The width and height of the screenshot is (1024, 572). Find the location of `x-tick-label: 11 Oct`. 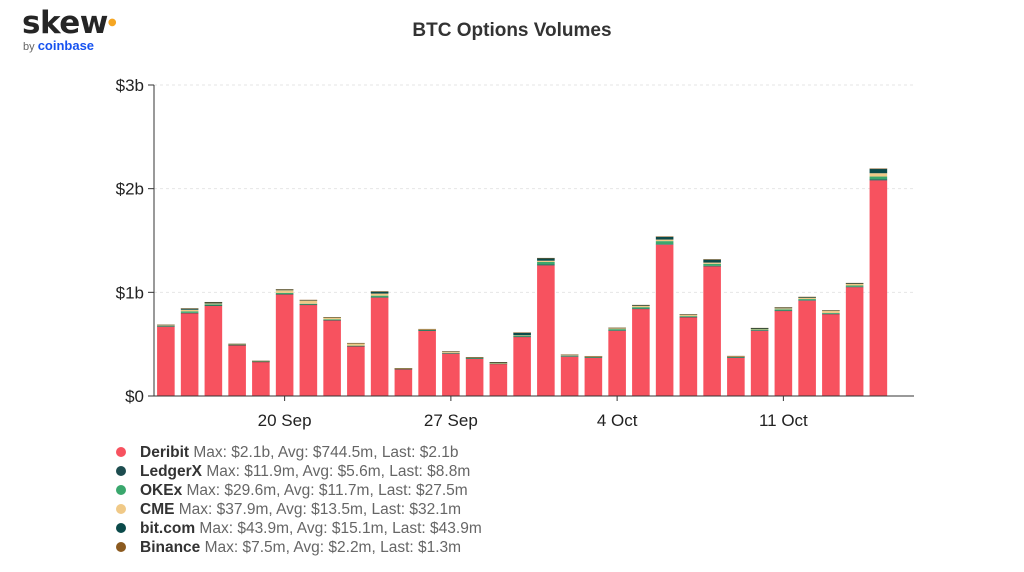

x-tick-label: 11 Oct is located at coordinates (783, 420).